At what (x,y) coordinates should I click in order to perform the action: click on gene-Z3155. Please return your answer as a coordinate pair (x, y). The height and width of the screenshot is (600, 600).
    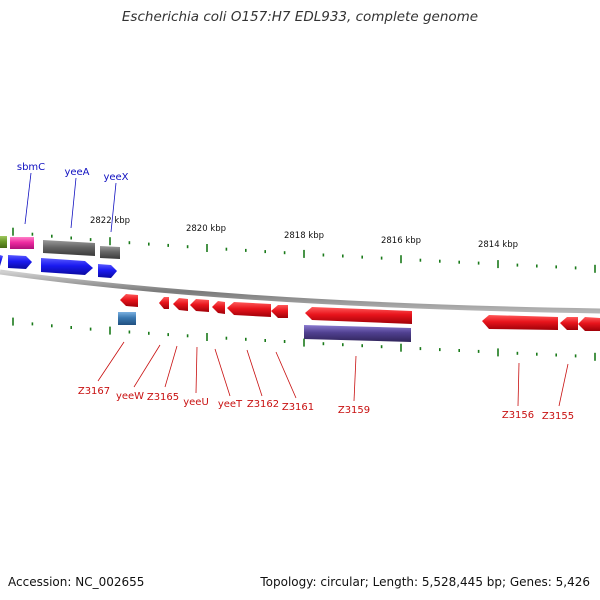
    Looking at the image, I should click on (569, 323).